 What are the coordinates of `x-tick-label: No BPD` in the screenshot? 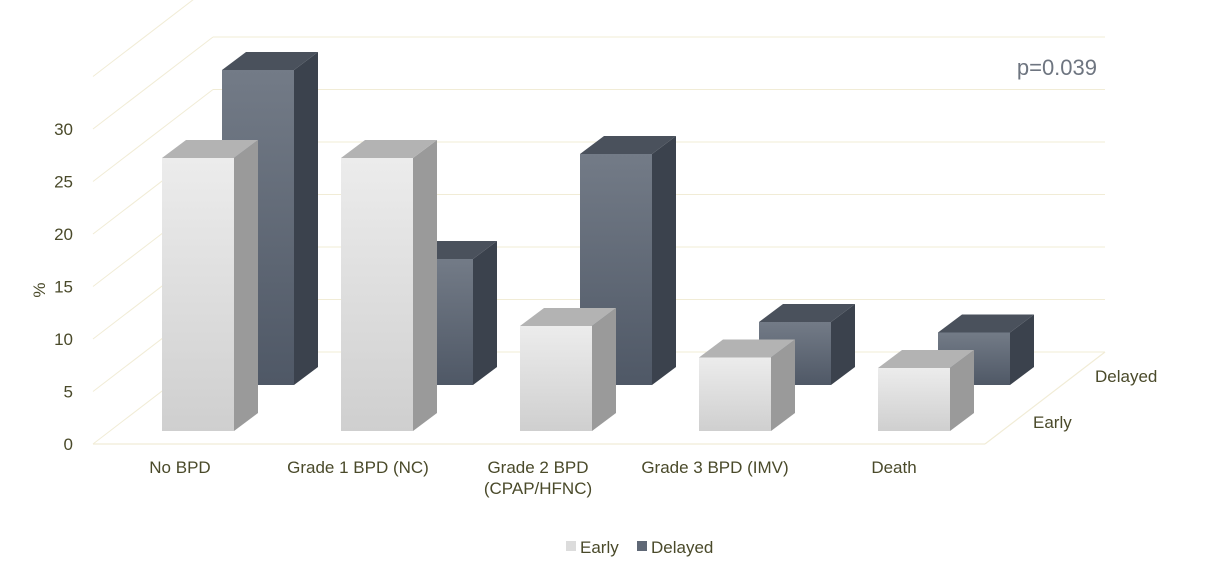 It's located at (179, 467).